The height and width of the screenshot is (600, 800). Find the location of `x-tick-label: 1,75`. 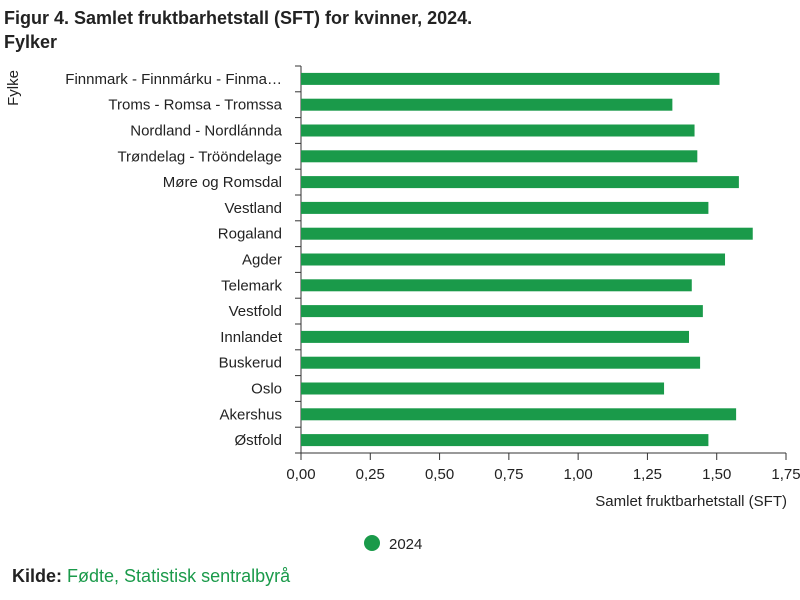

x-tick-label: 1,75 is located at coordinates (785, 474).